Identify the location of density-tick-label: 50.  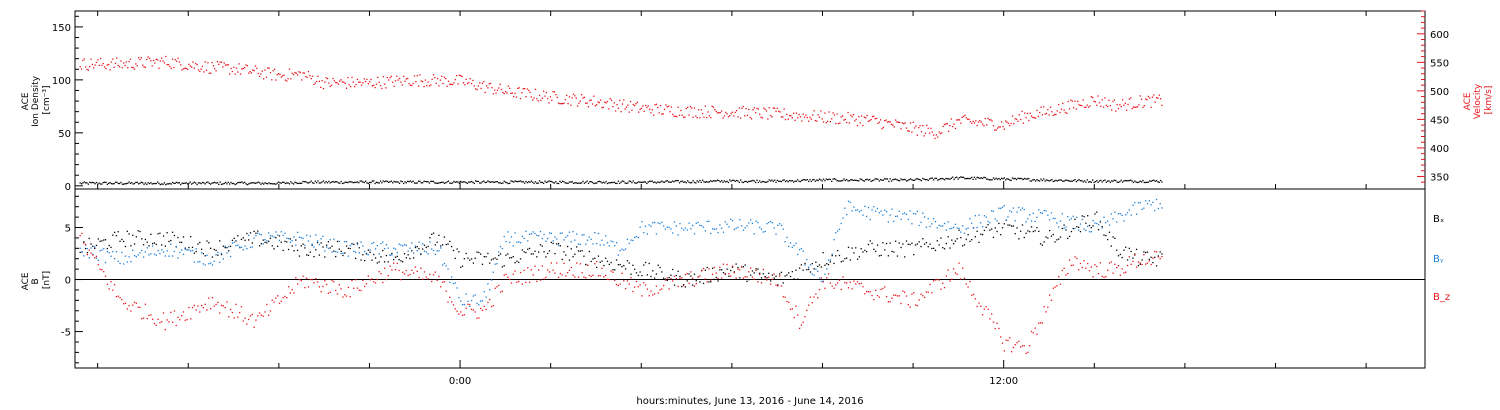
(64, 134).